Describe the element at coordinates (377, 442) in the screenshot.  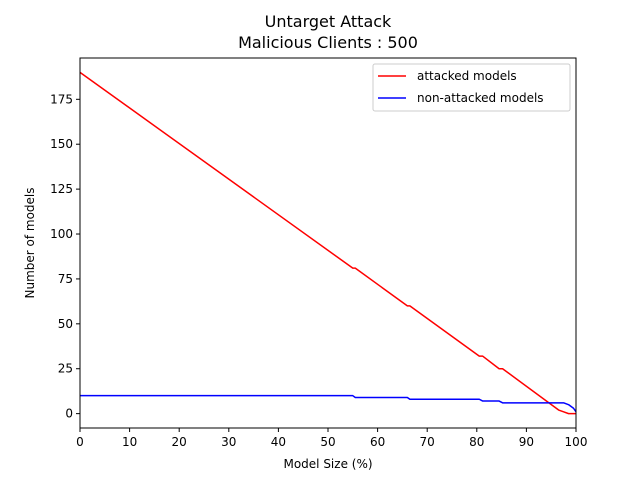
I see `x-tick-label: 60` at that location.